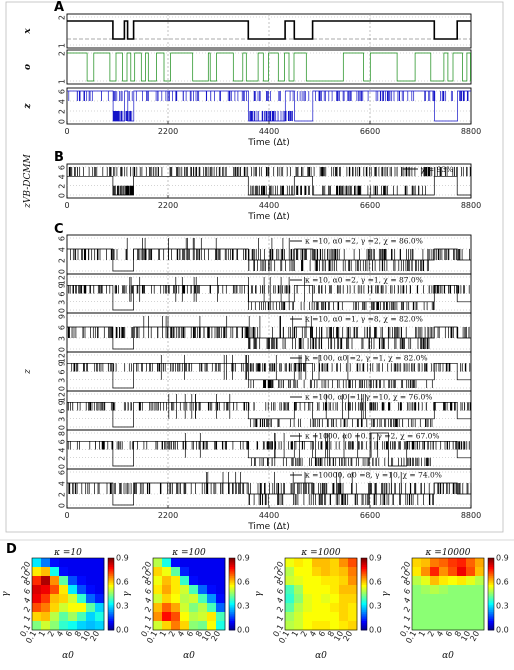  I want to click on panel-c-row-4-legend-text: κ =100, α0 =1, γ =10, χ = 76.0%, so click(368, 397).